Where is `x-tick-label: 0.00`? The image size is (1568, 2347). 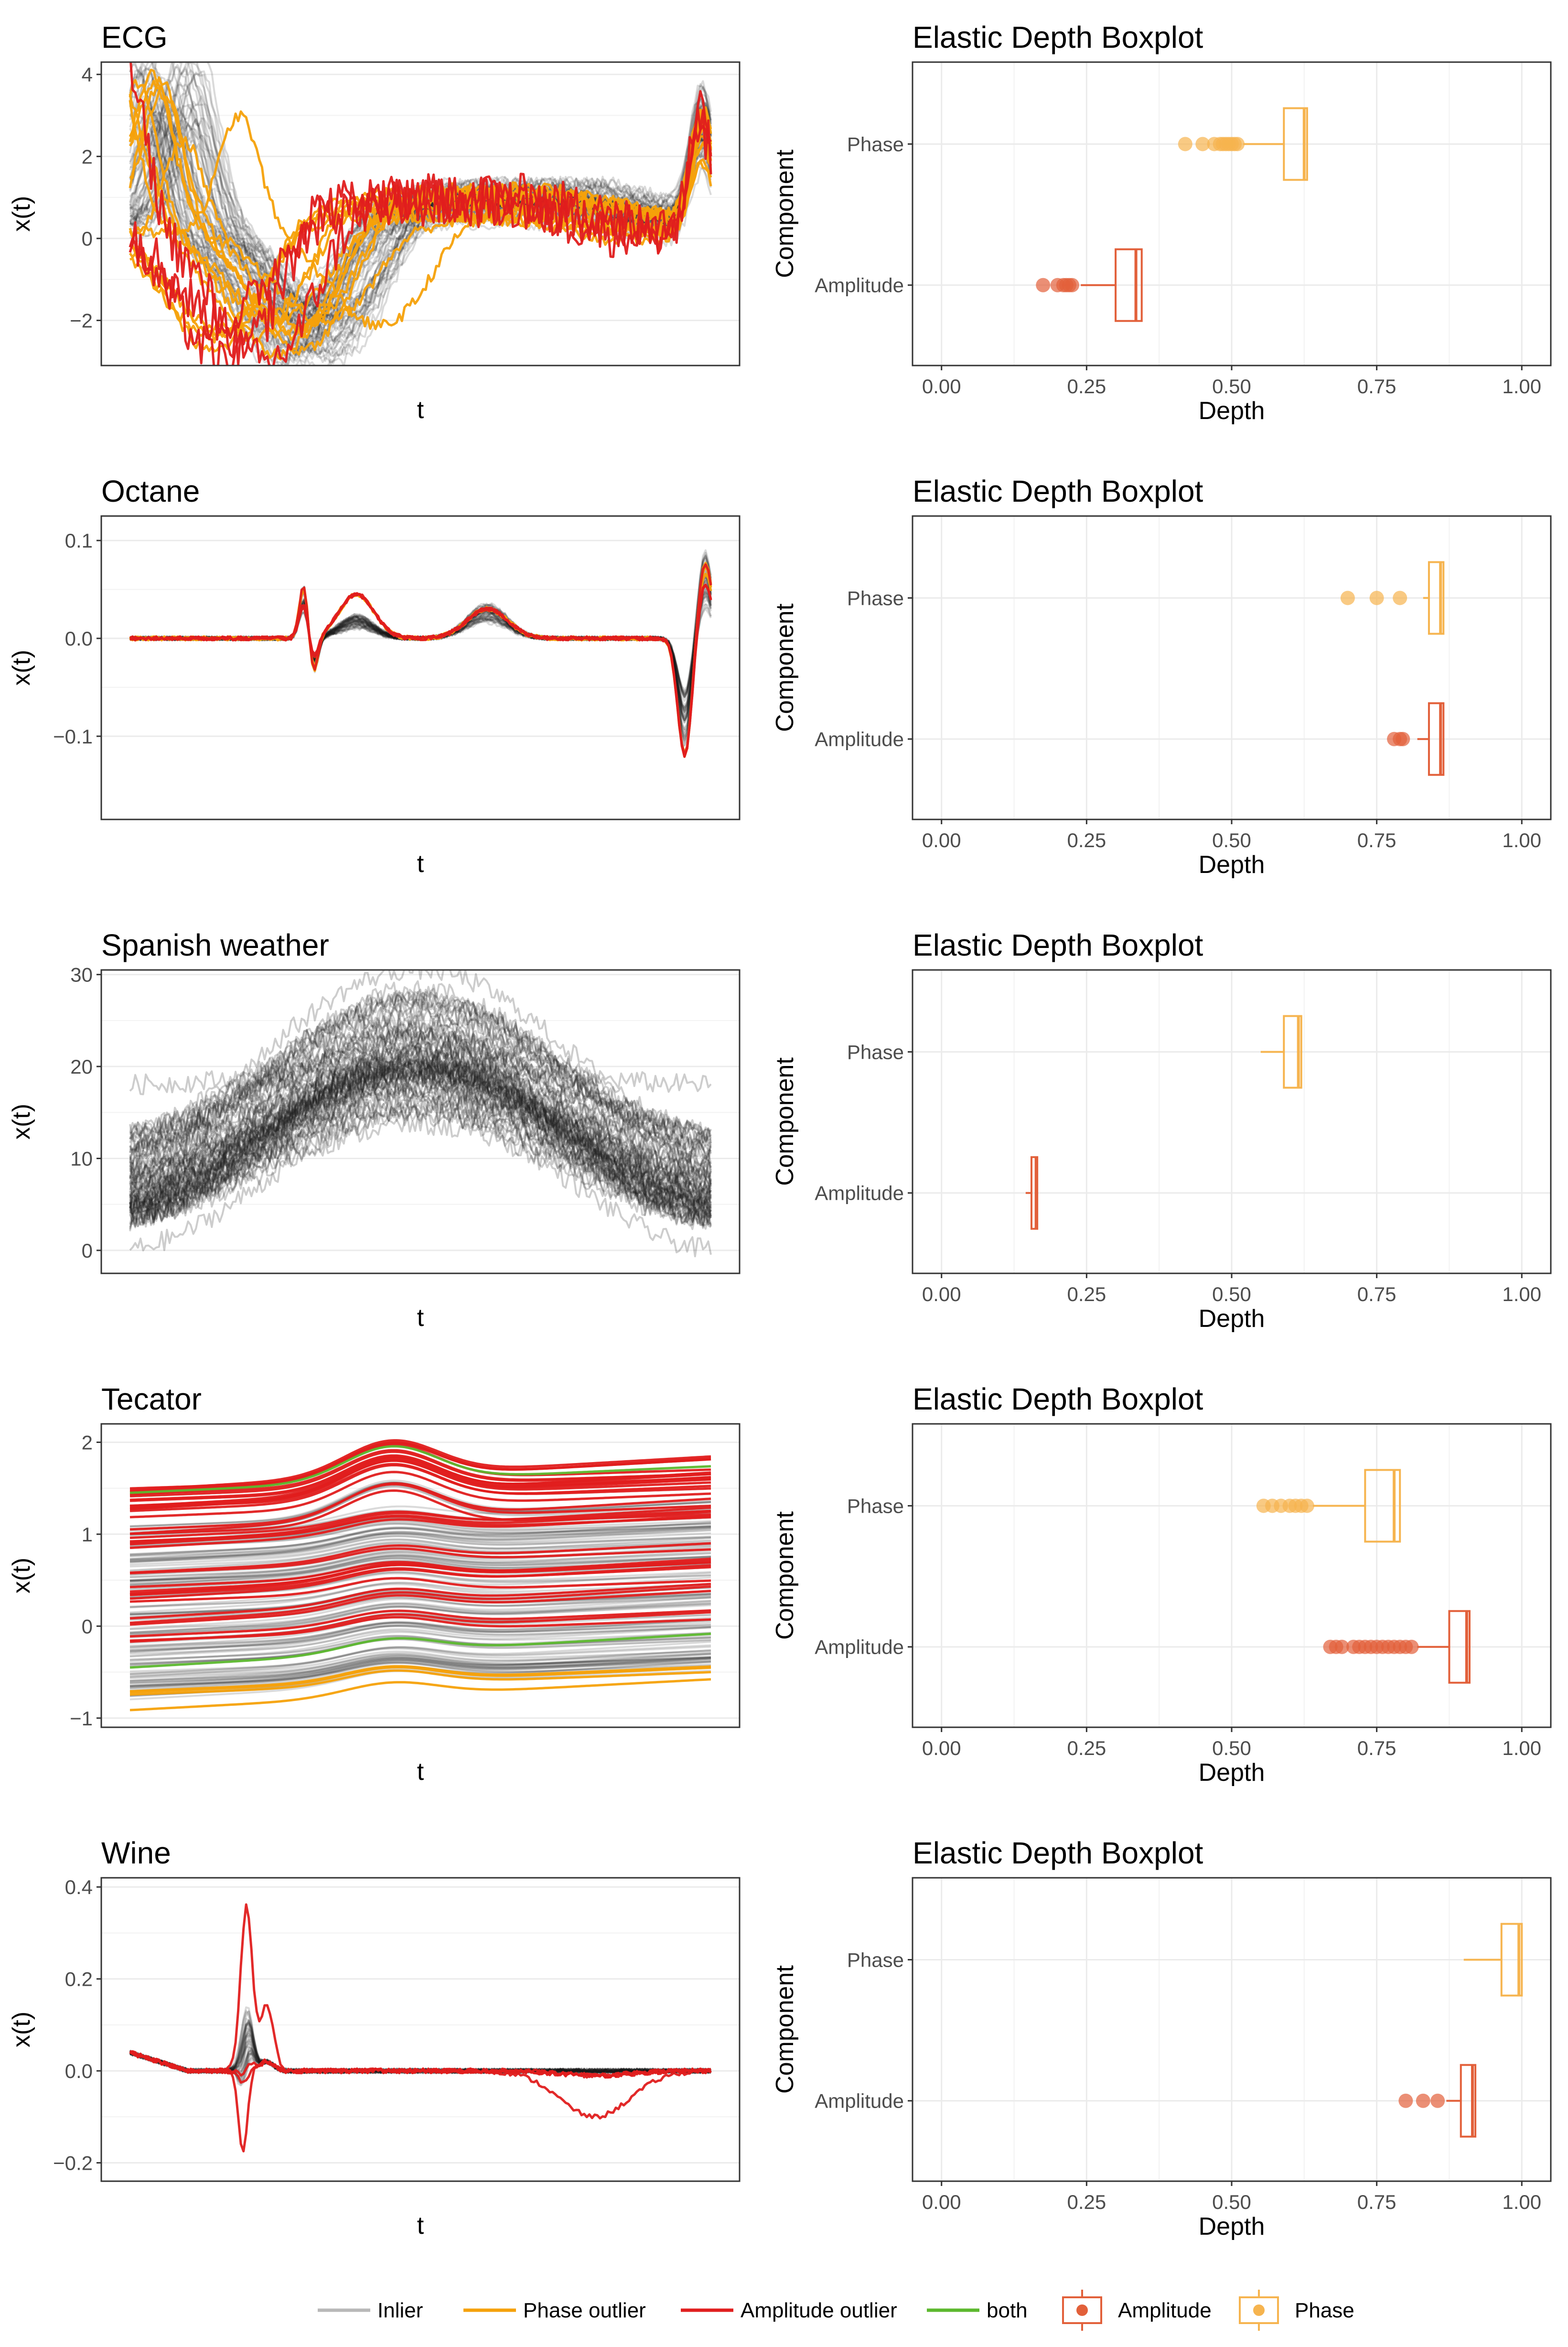
x-tick-label: 0.00 is located at coordinates (941, 2202).